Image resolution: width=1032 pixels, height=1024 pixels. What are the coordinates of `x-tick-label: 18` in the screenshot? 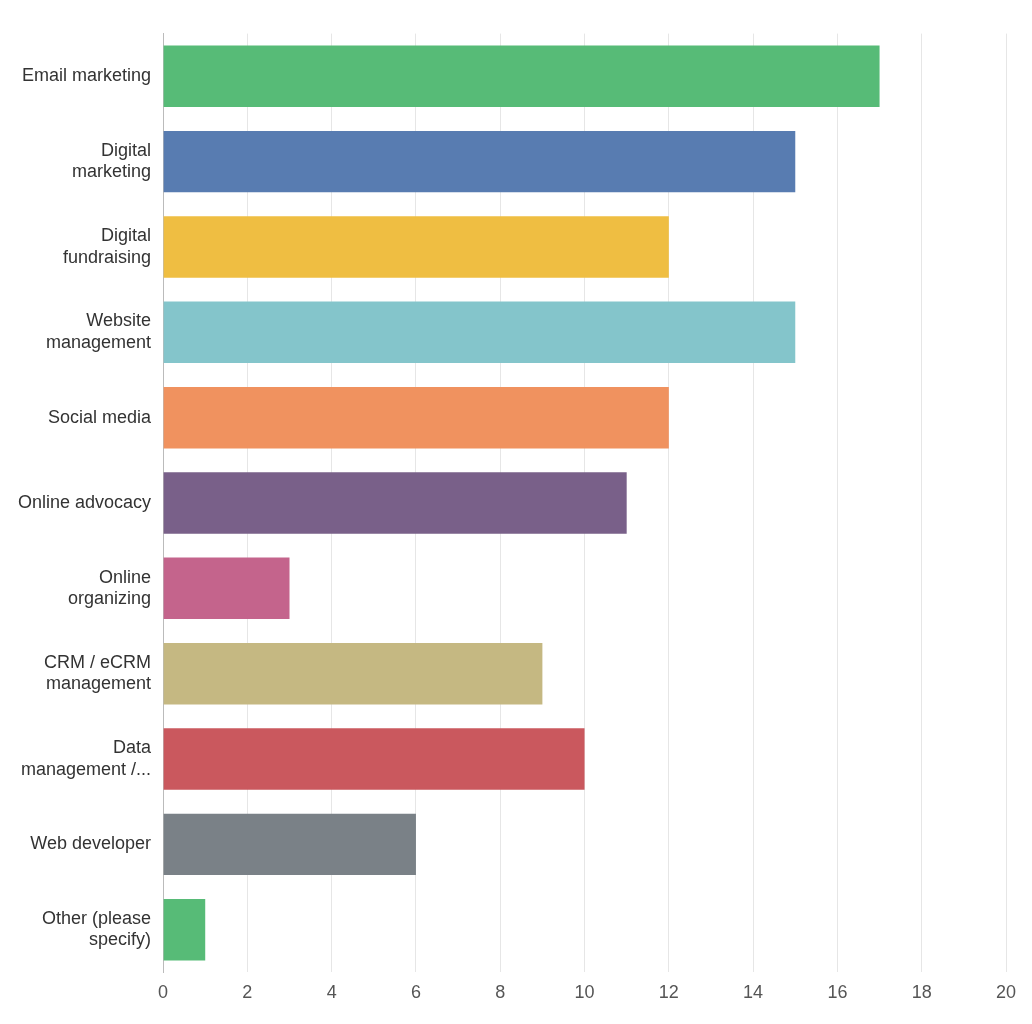 It's located at (921, 992).